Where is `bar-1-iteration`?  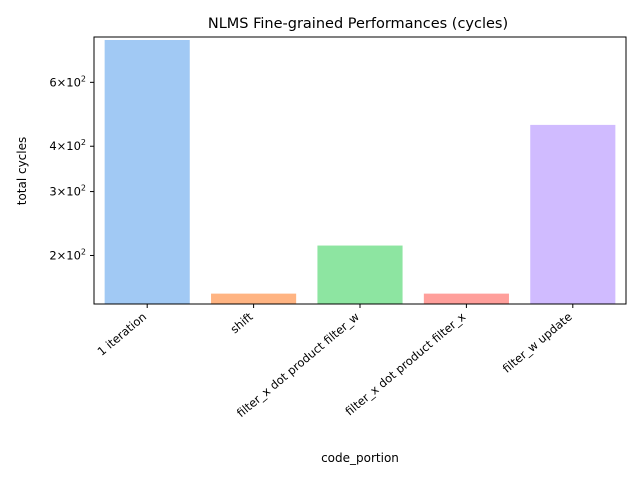
bar-1-iteration is located at coordinates (147, 171).